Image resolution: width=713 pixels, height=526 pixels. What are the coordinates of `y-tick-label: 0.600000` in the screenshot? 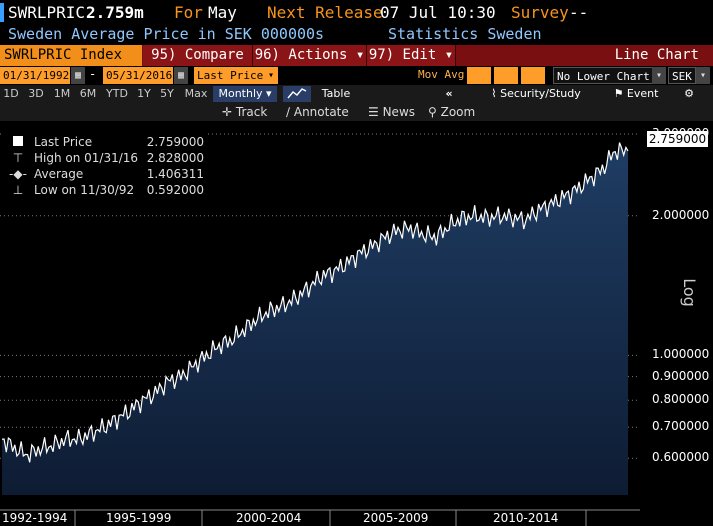 It's located at (681, 457).